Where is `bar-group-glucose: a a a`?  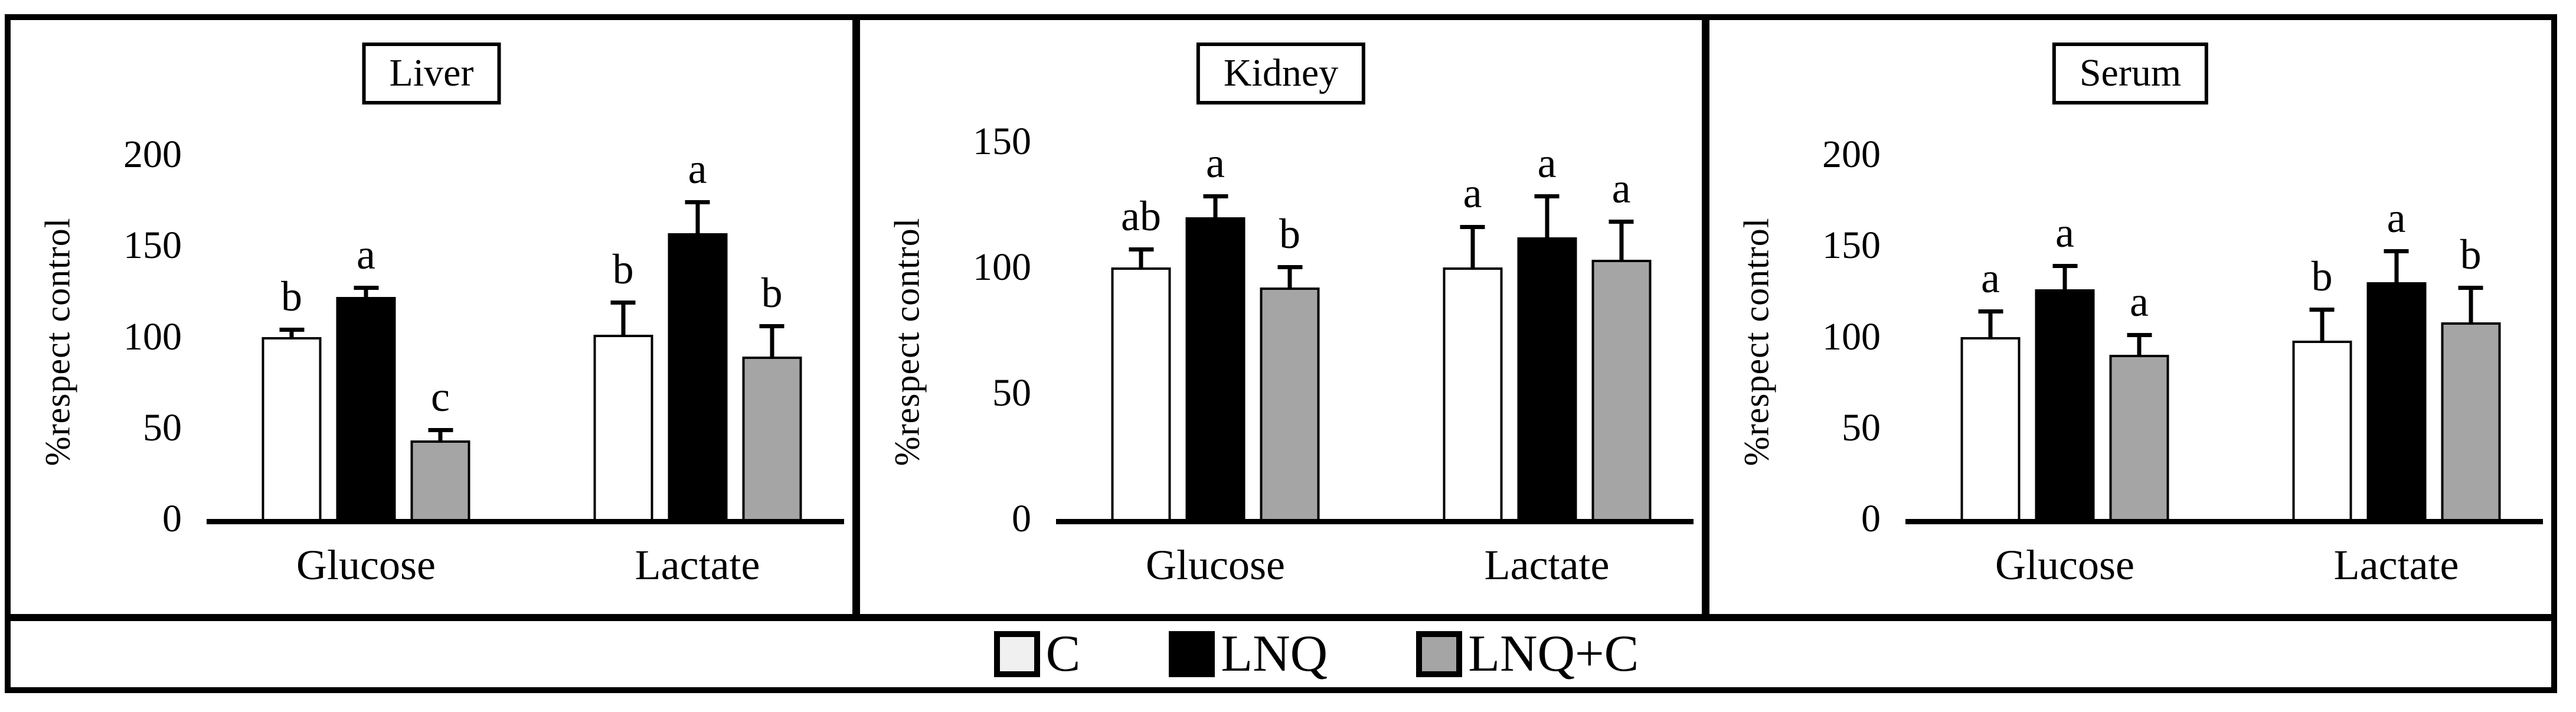
bar-group-glucose: a a a is located at coordinates (2064, 363).